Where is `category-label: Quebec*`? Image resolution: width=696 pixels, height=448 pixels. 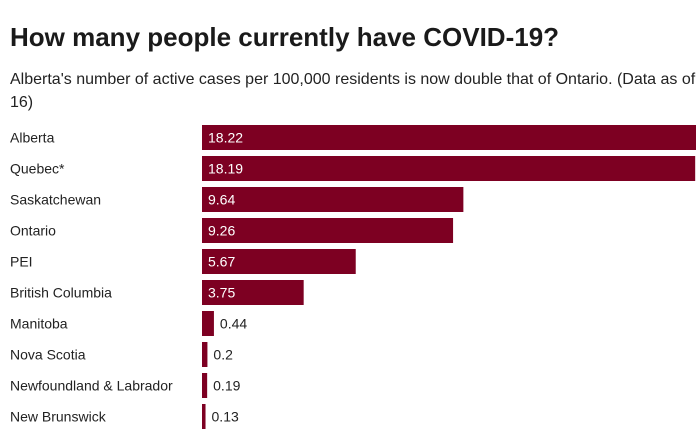 category-label: Quebec* is located at coordinates (37, 169).